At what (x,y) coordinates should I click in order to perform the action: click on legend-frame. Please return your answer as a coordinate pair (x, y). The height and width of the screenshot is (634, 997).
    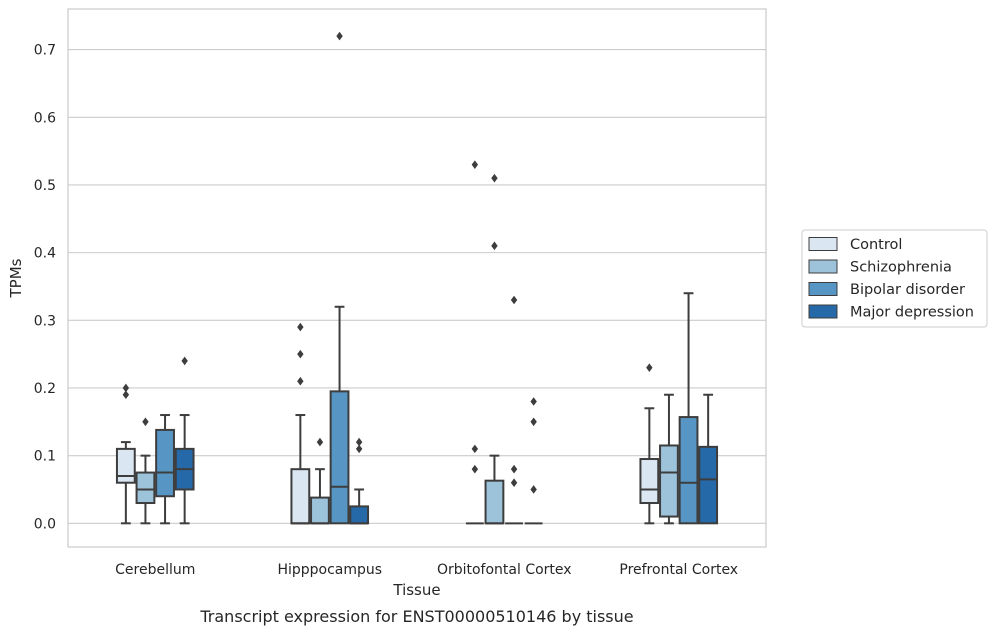
    Looking at the image, I should click on (894, 278).